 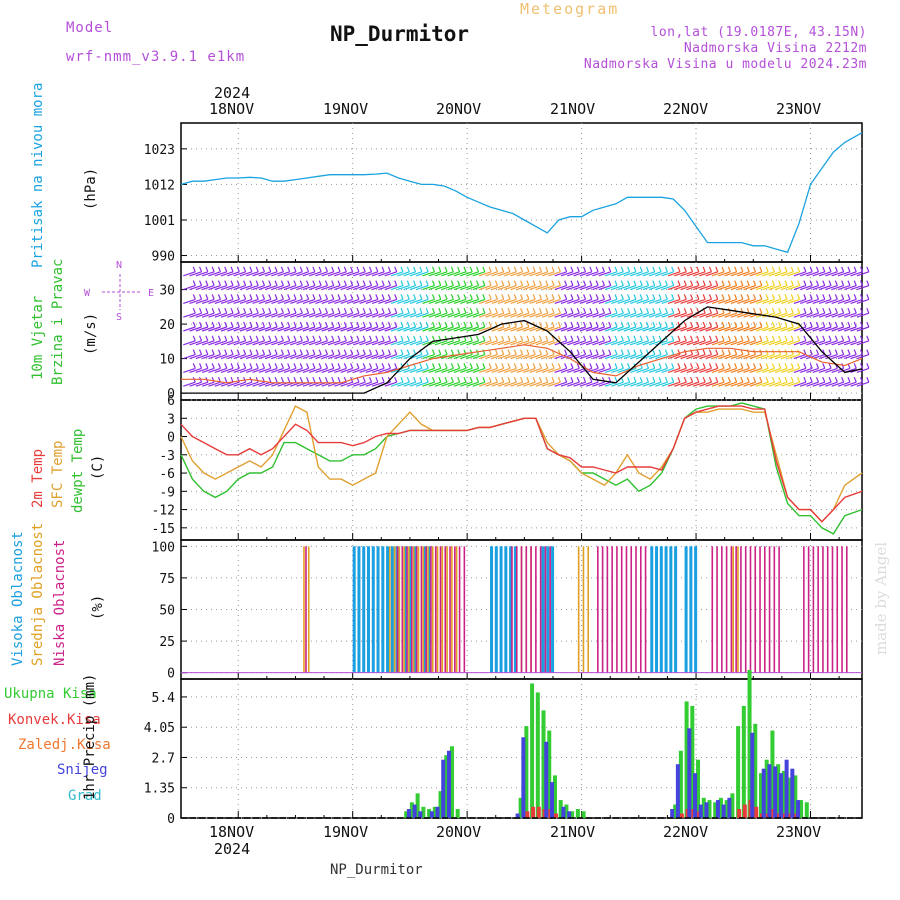 What do you see at coordinates (159, 150) in the screenshot?
I see `y-tick-label-p0: 1023` at bounding box center [159, 150].